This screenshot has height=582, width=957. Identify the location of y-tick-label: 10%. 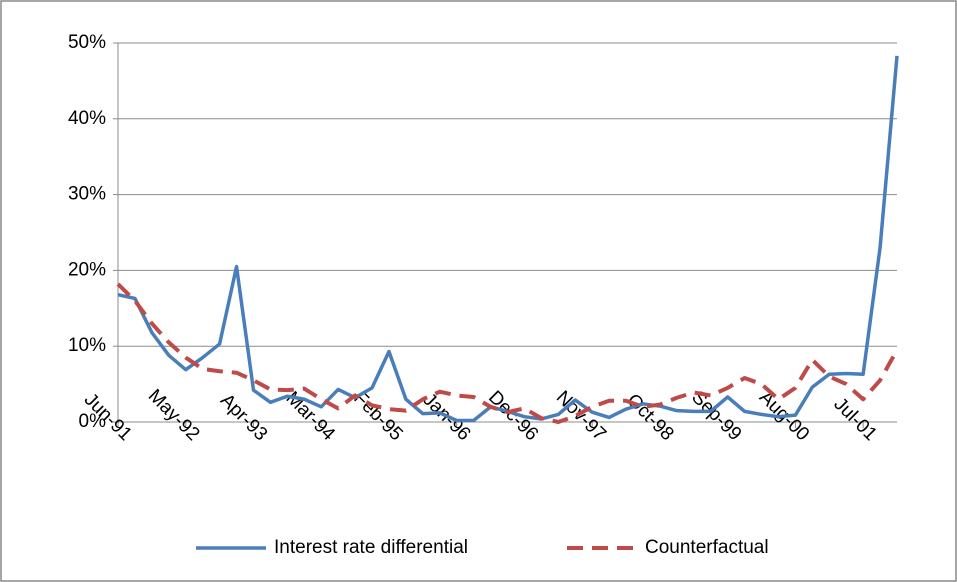
(87, 345).